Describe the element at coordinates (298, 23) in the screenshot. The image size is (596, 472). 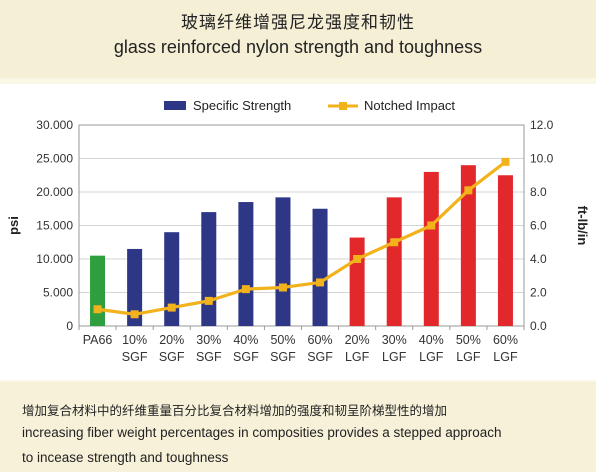
I see `title-chinese: 玻璃纤维增强尼龙强度和韧性` at that location.